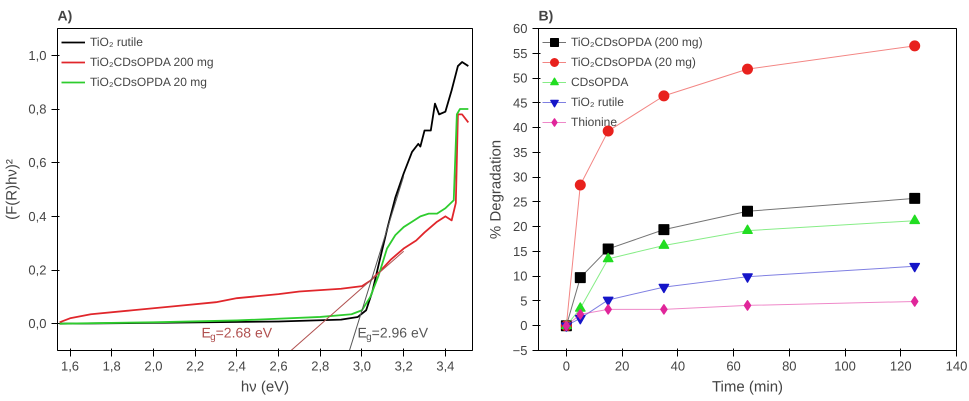  What do you see at coordinates (520, 53) in the screenshot?
I see `y-tick-label: 55` at bounding box center [520, 53].